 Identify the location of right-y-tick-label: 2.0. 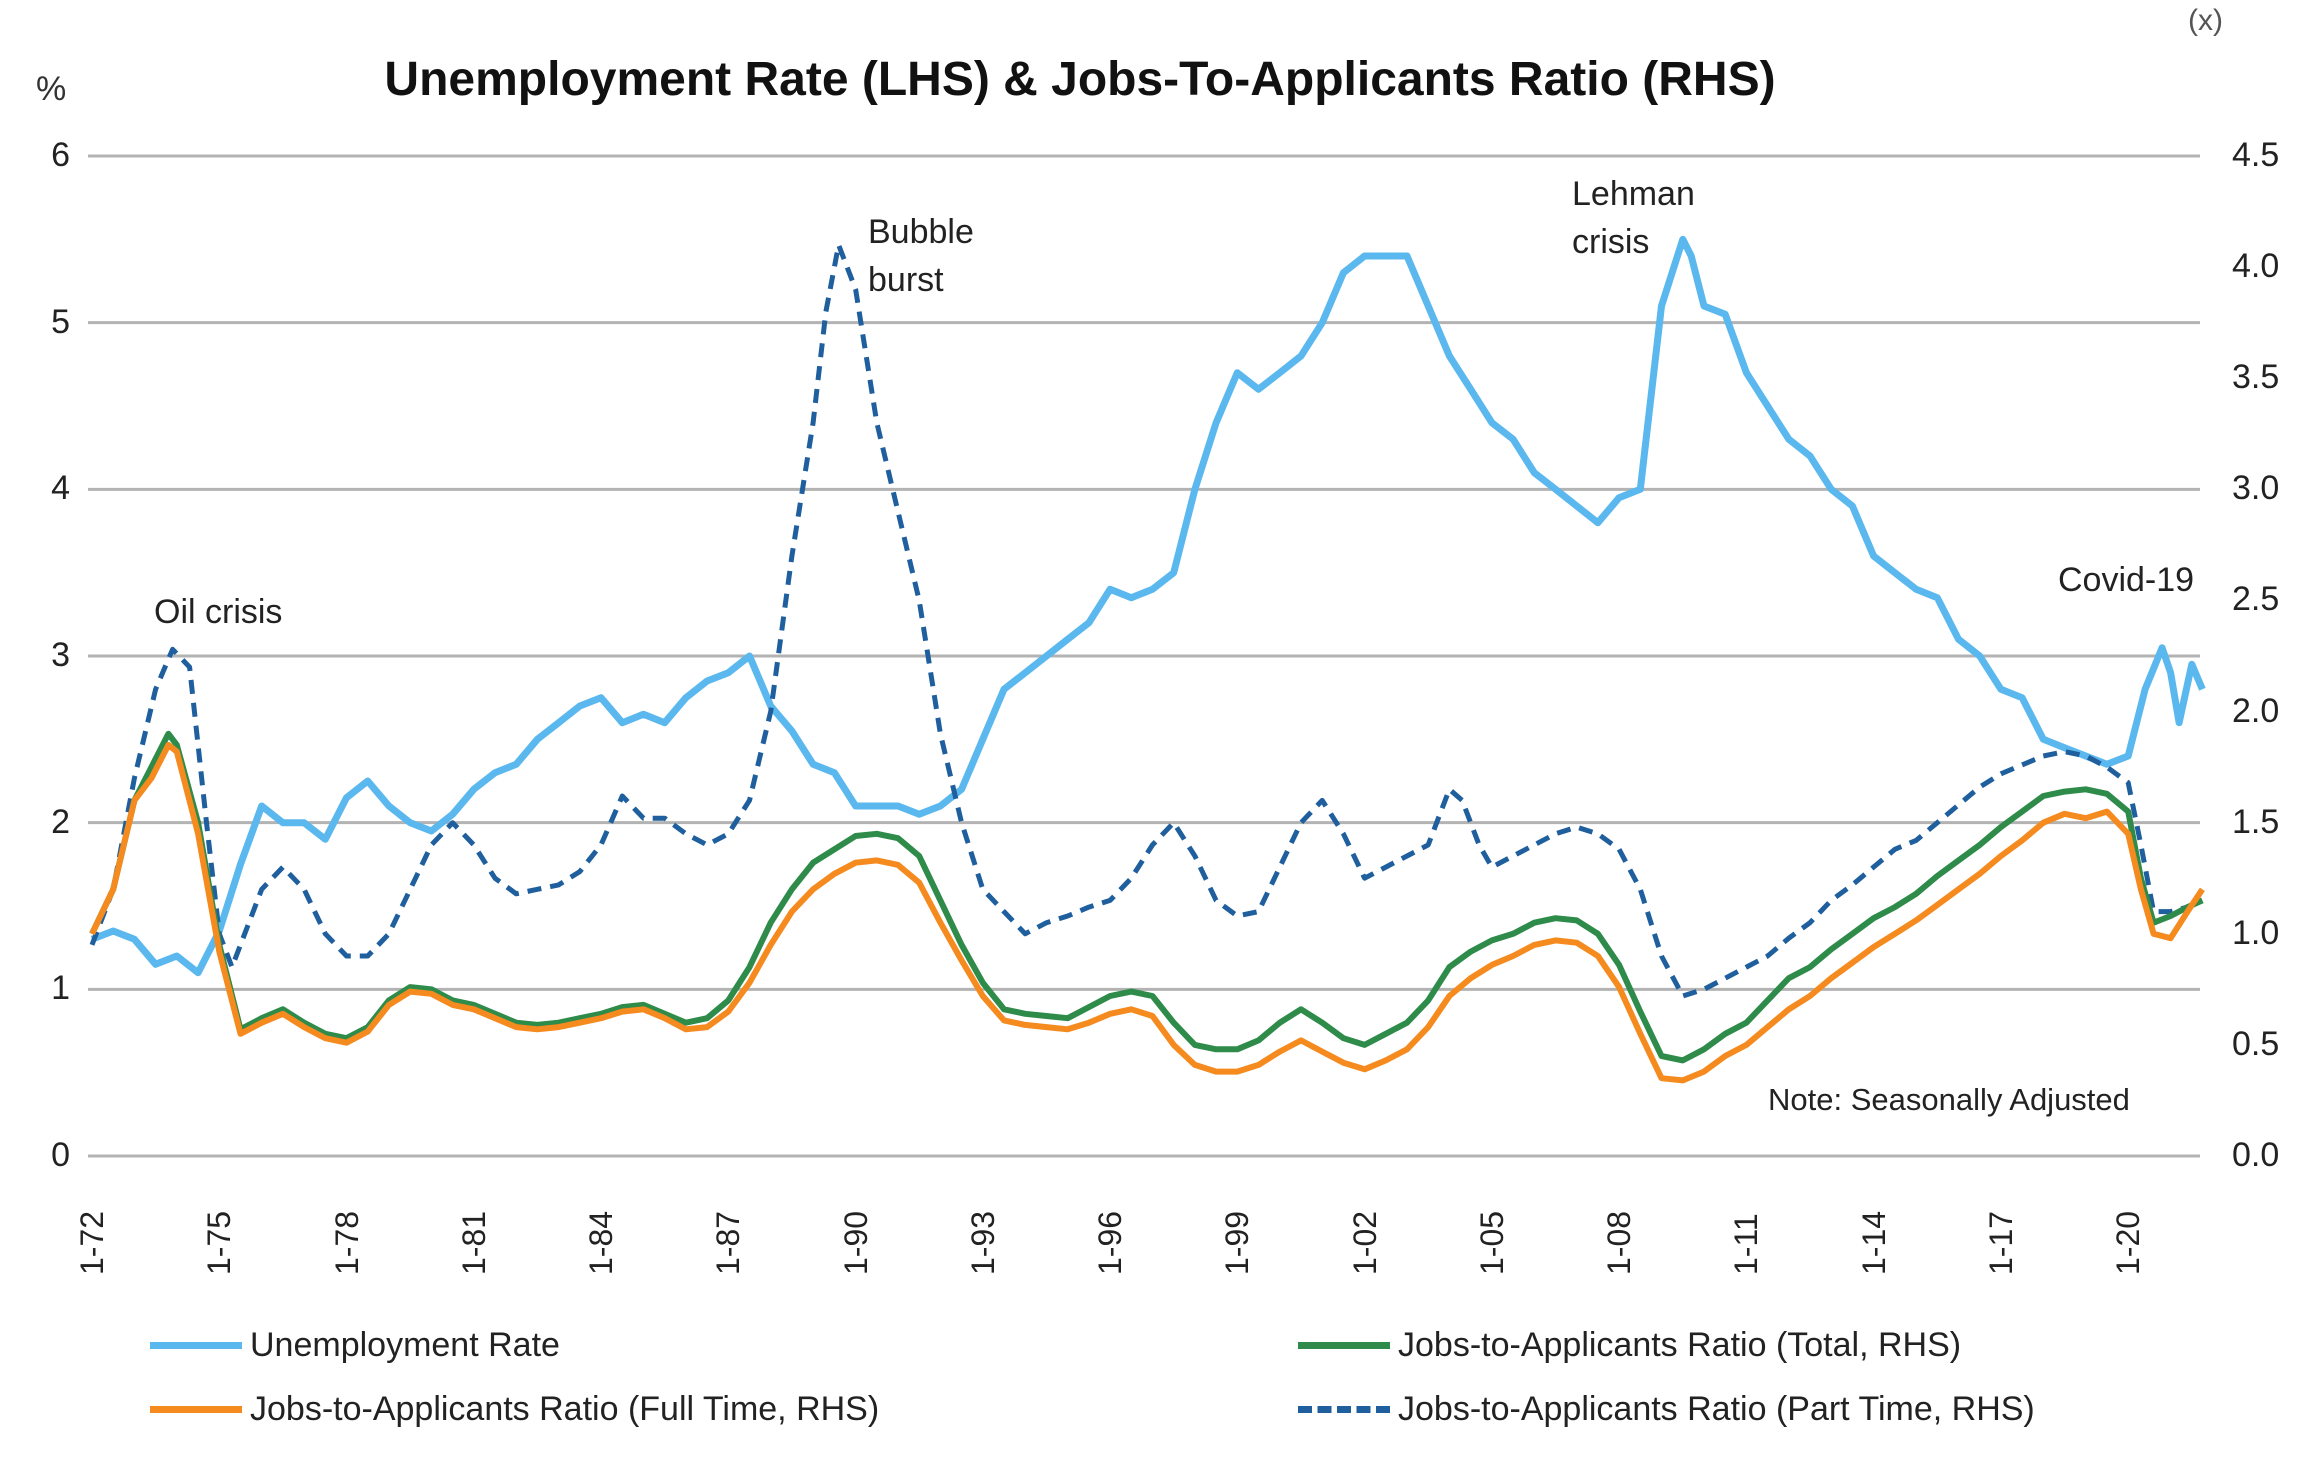
(2256, 710).